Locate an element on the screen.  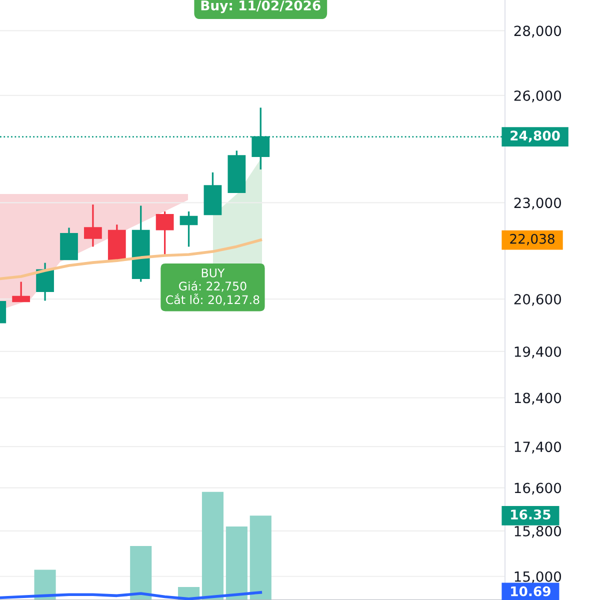
text: 16.35 is located at coordinates (530, 515).